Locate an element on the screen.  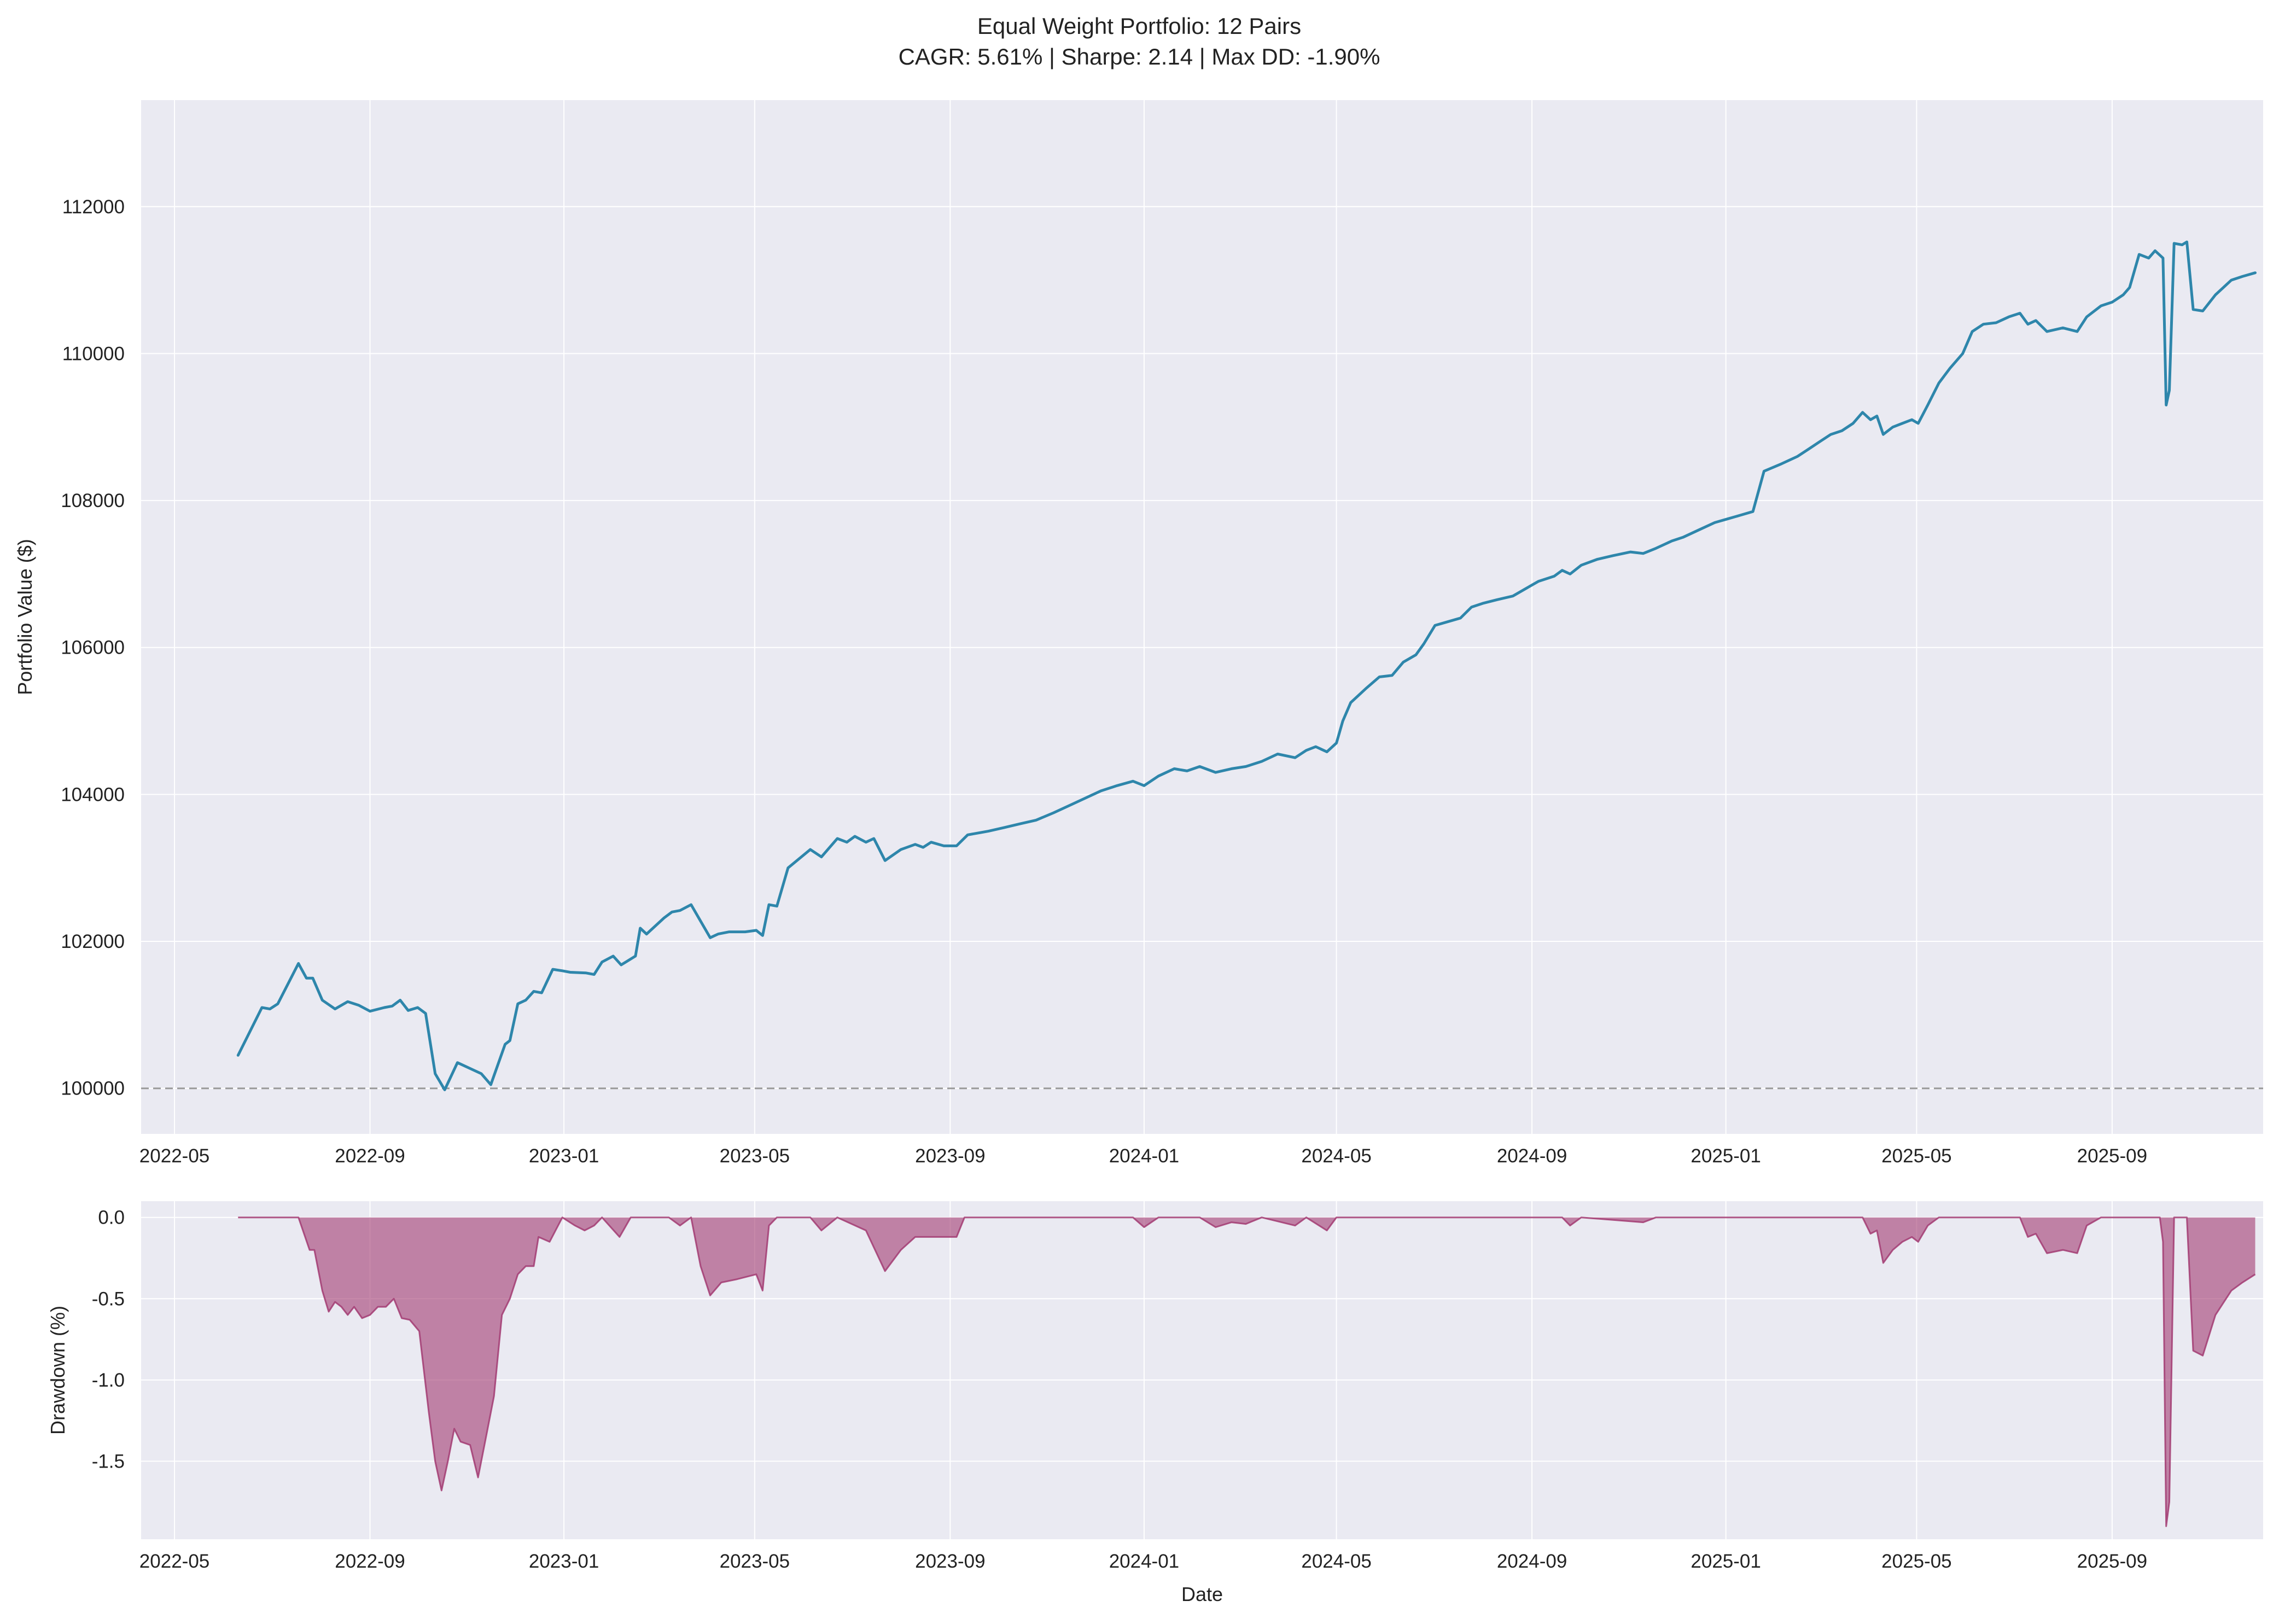
bot-y-tick-label: -0.5 is located at coordinates (108, 1298).